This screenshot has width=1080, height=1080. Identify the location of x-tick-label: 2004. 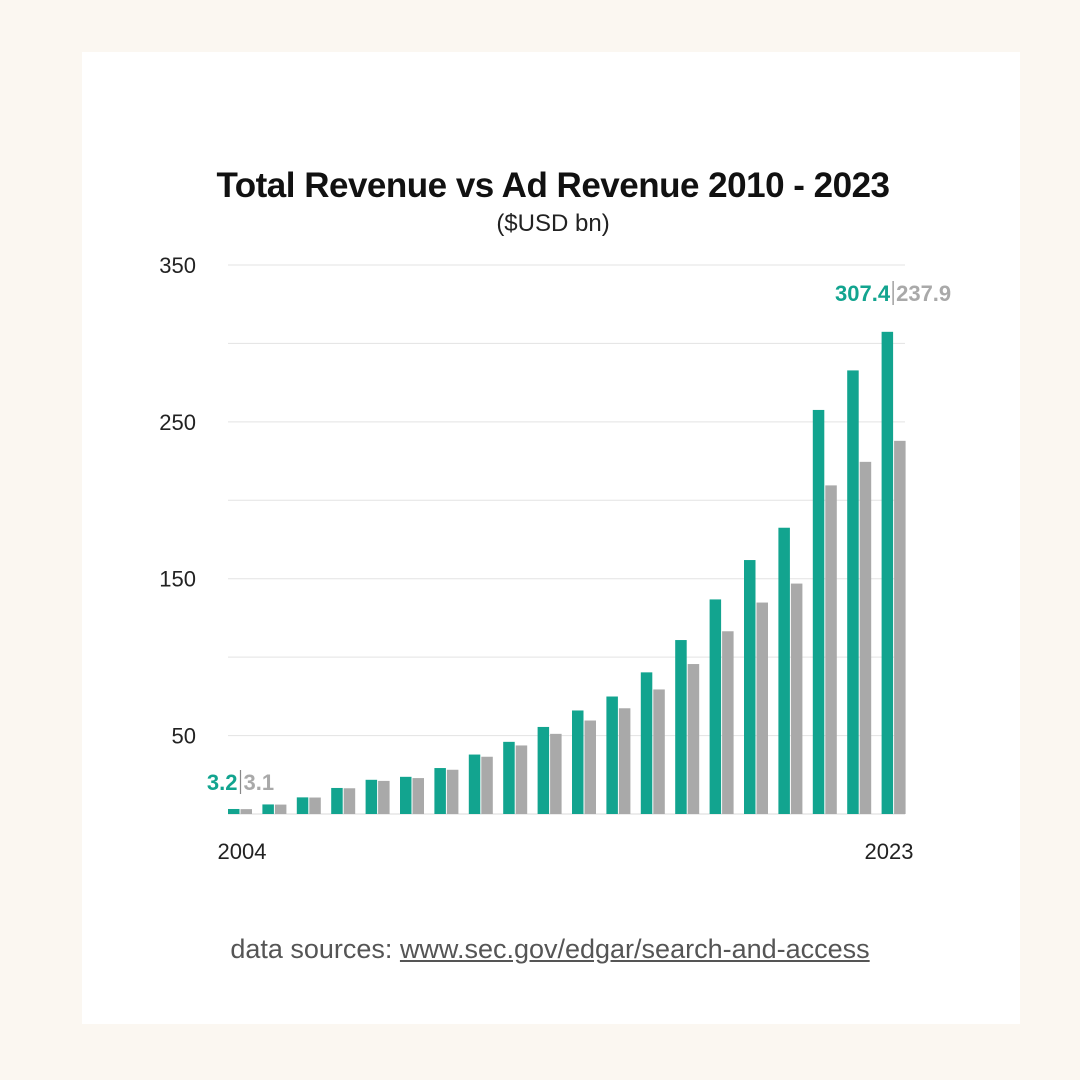
(242, 851).